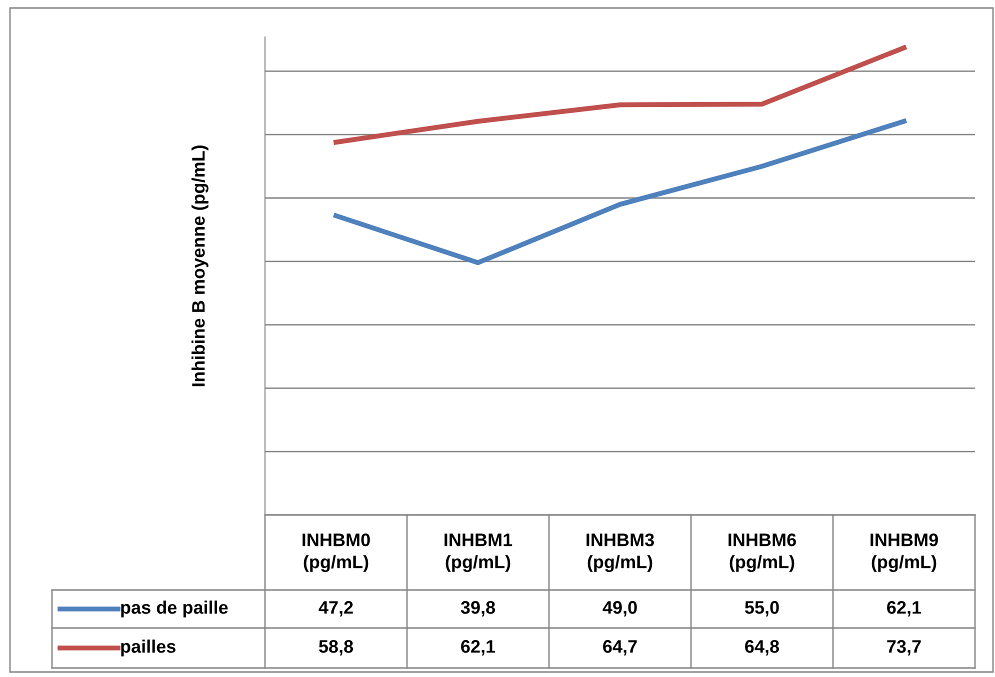 The height and width of the screenshot is (677, 995). Describe the element at coordinates (478, 553) in the screenshot. I see `x-tick-label: INHBM1 (pg/mL)` at that location.